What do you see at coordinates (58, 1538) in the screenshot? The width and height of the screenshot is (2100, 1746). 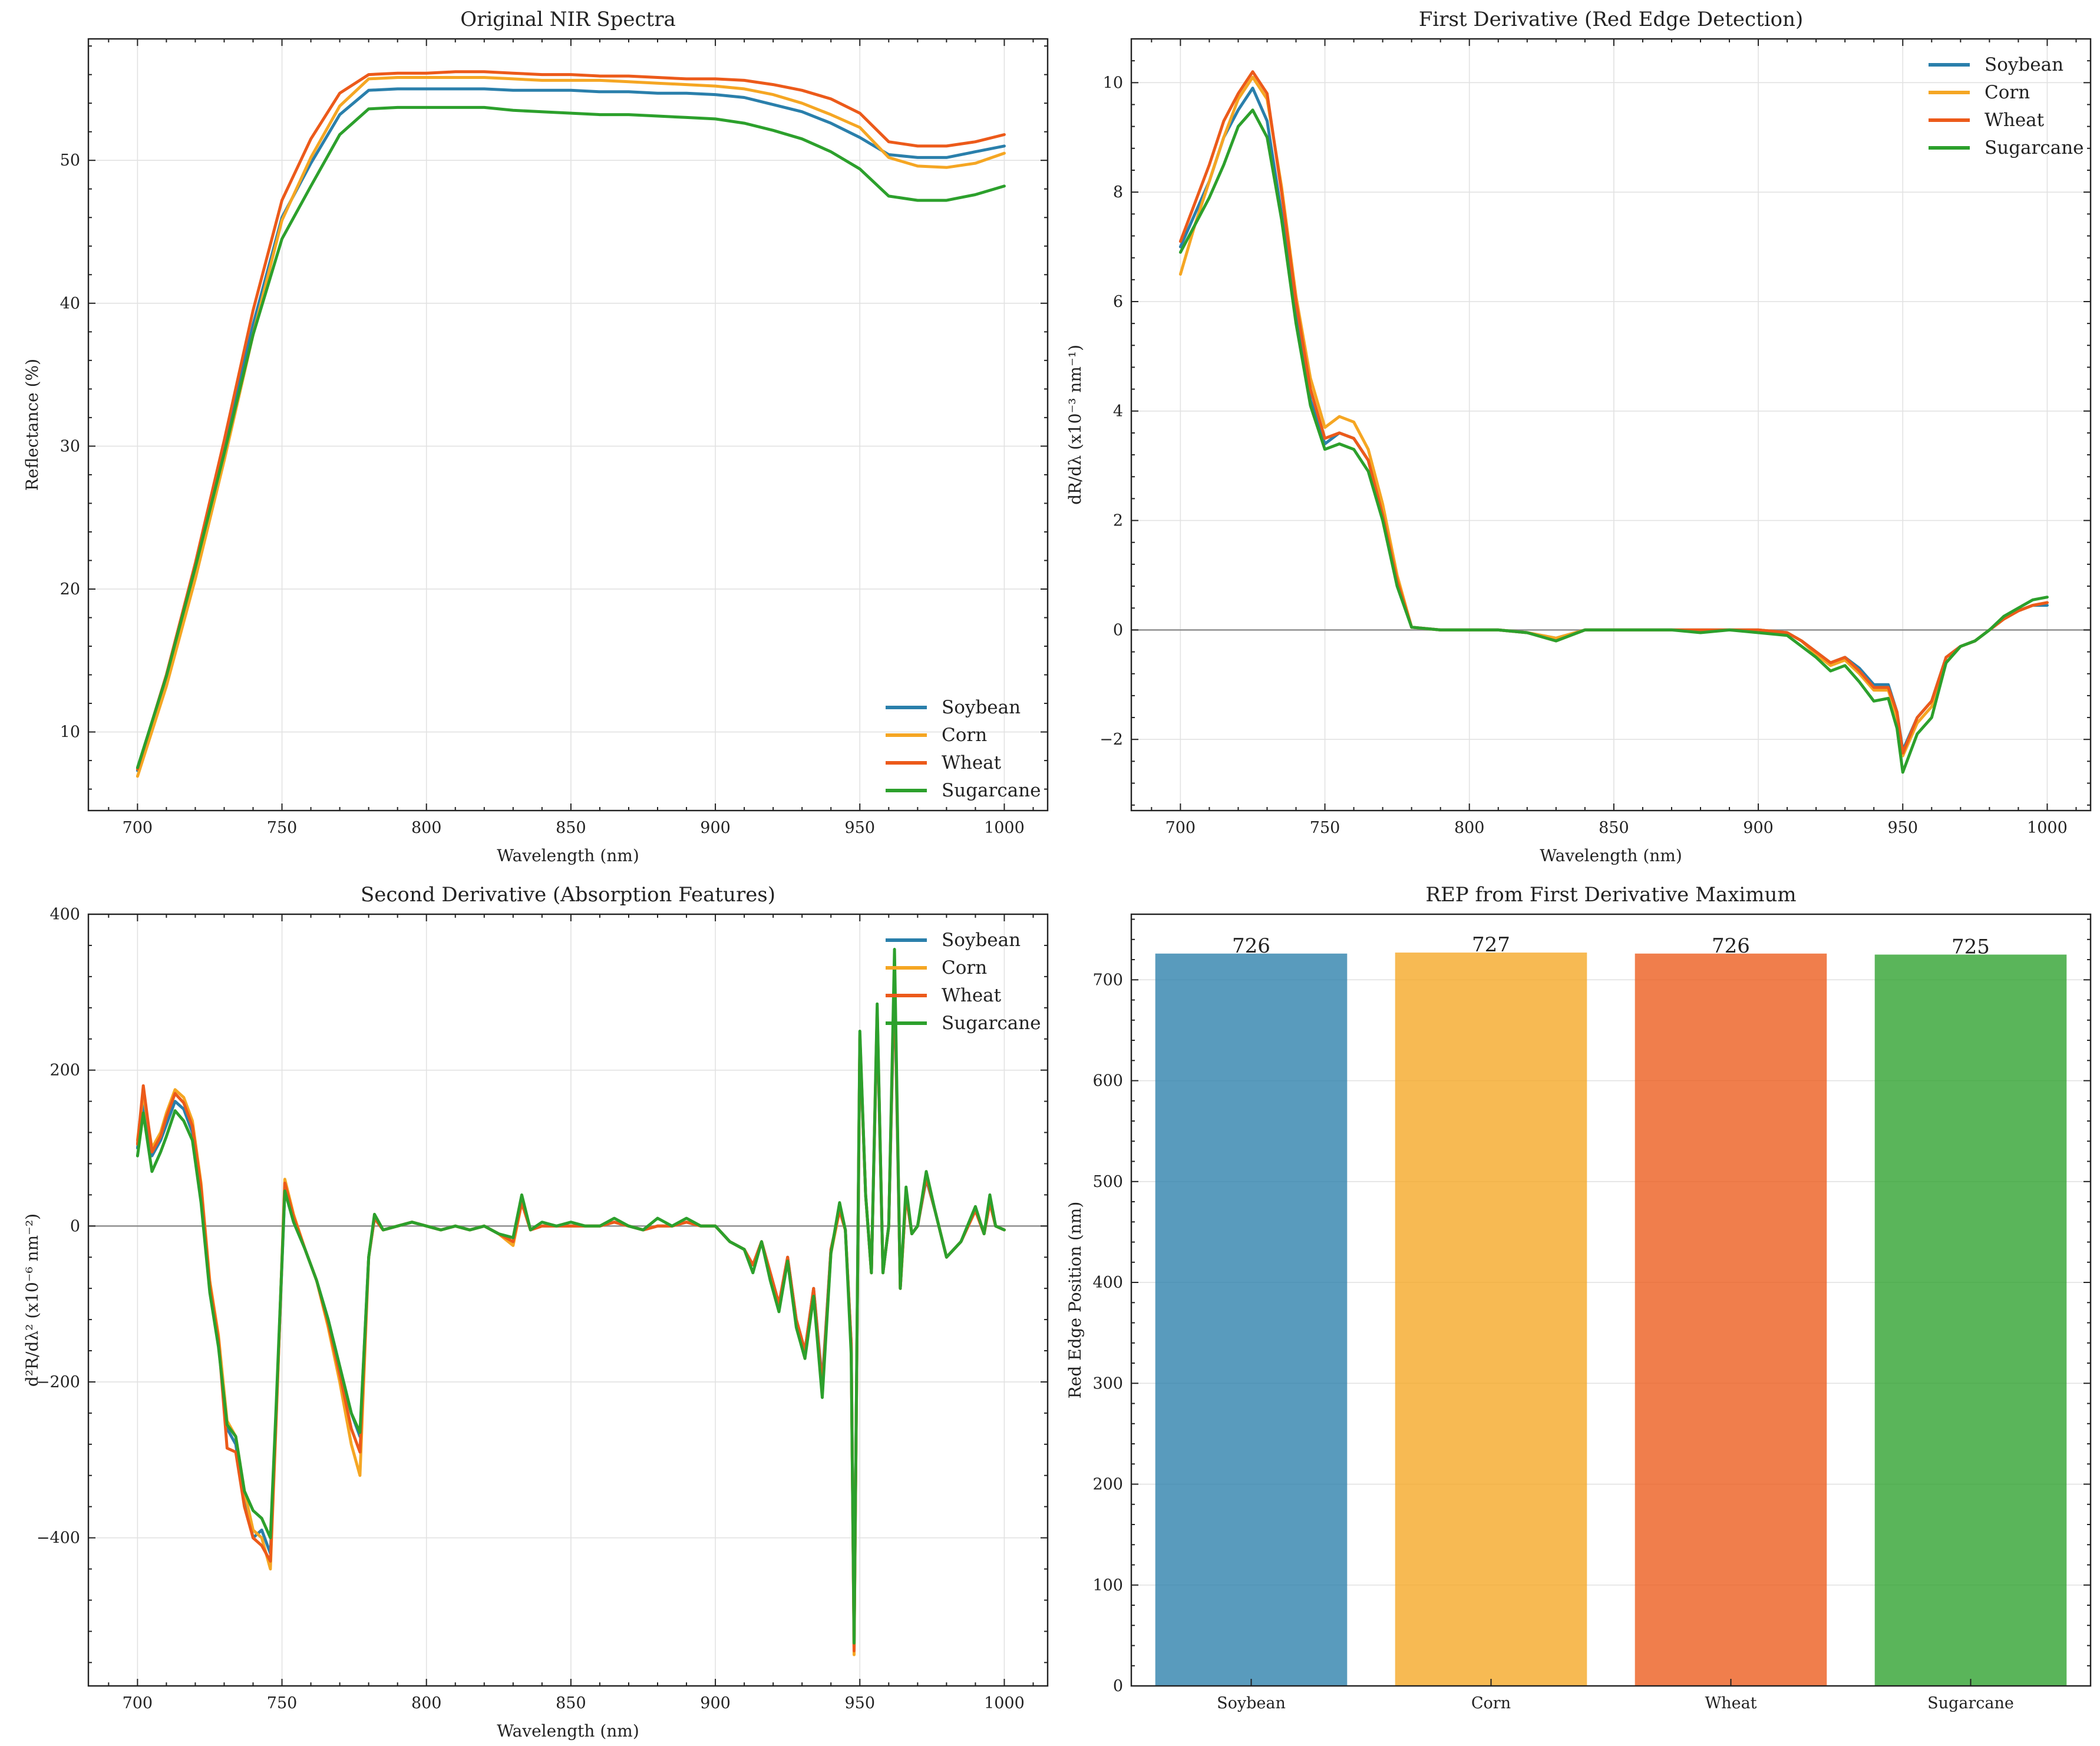 I see `y-tick-label: −400` at bounding box center [58, 1538].